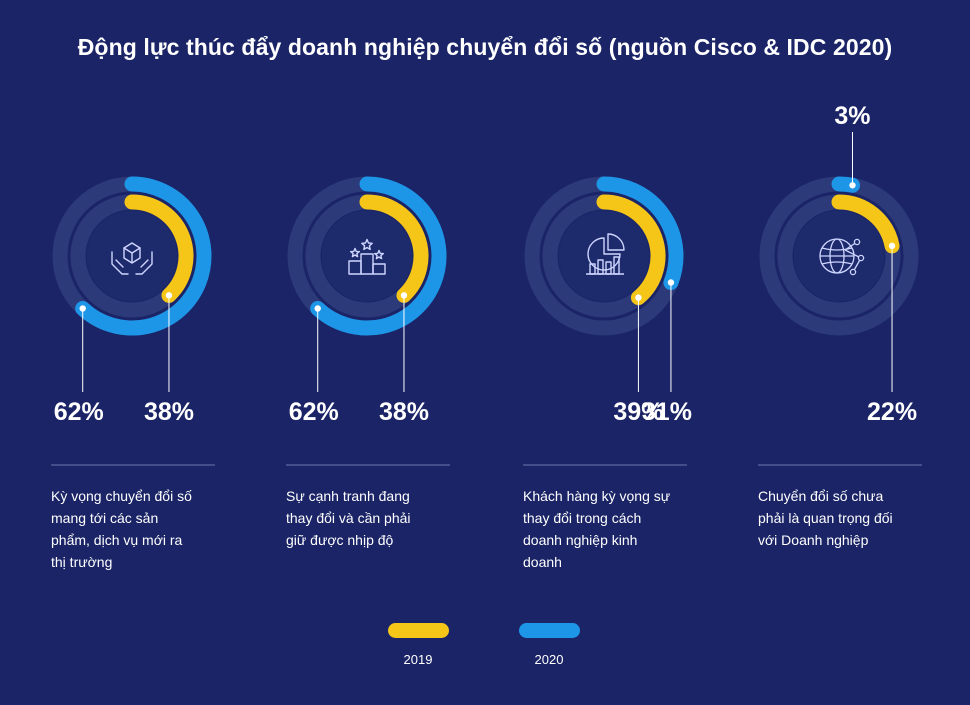 Image resolution: width=970 pixels, height=705 pixels. What do you see at coordinates (821, 496) in the screenshot?
I see `description-line: Chuyển đổi số chưa` at bounding box center [821, 496].